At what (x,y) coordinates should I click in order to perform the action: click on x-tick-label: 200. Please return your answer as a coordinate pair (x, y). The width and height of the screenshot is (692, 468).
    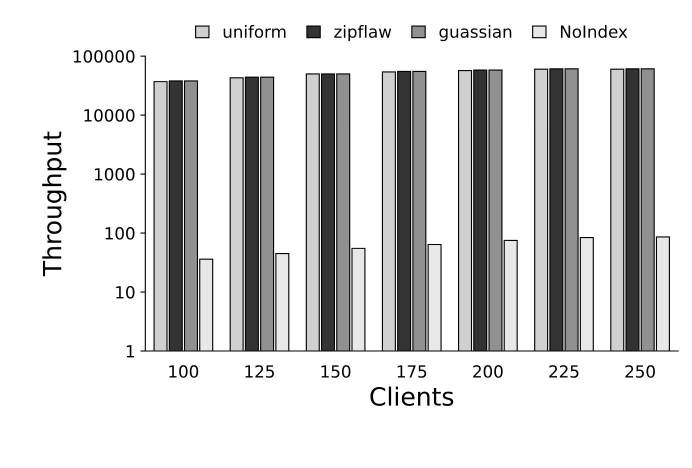
    Looking at the image, I should click on (488, 371).